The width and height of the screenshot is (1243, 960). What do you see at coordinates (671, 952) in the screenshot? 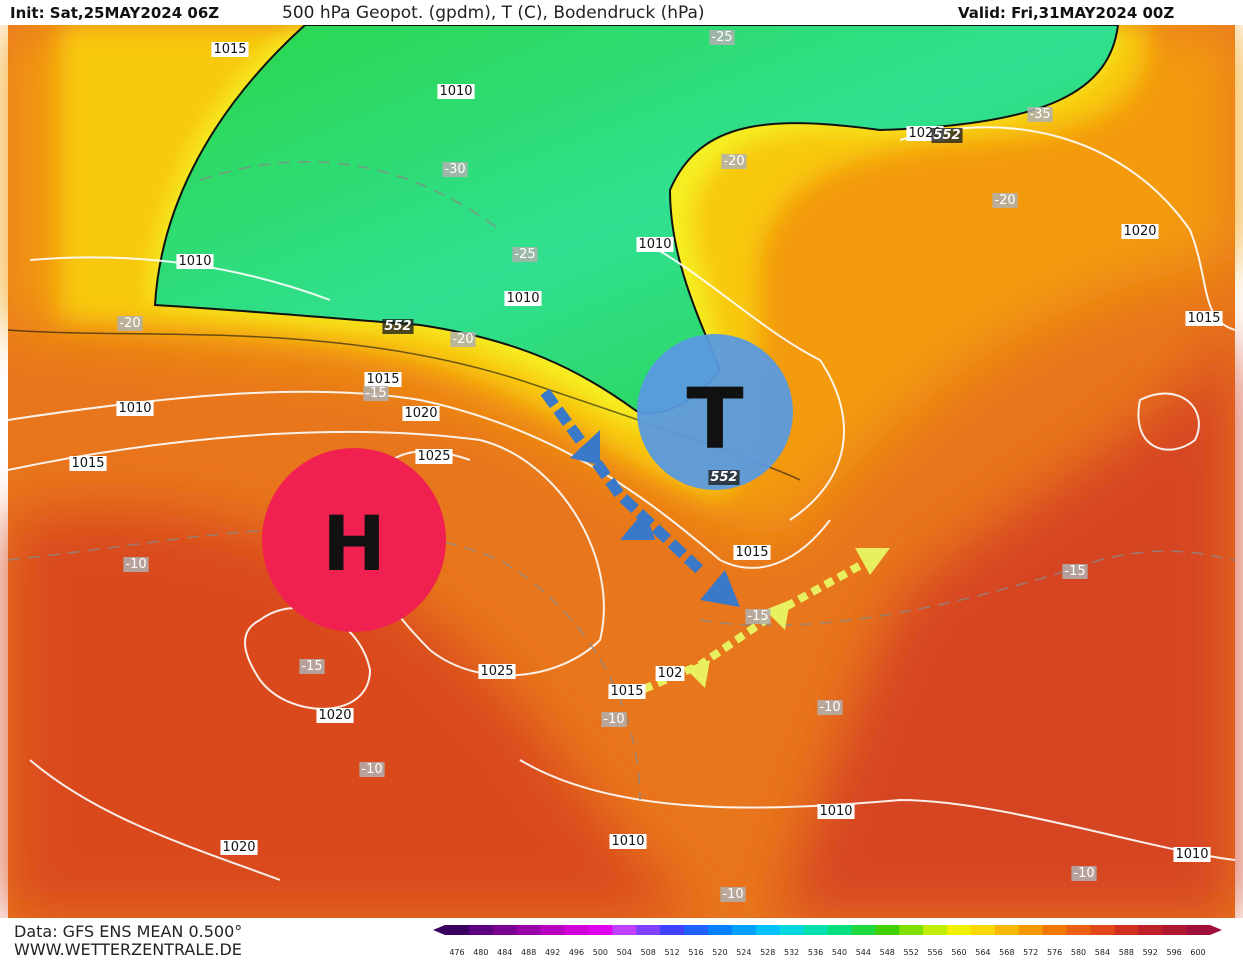
I see `scale-label: 512` at bounding box center [671, 952].